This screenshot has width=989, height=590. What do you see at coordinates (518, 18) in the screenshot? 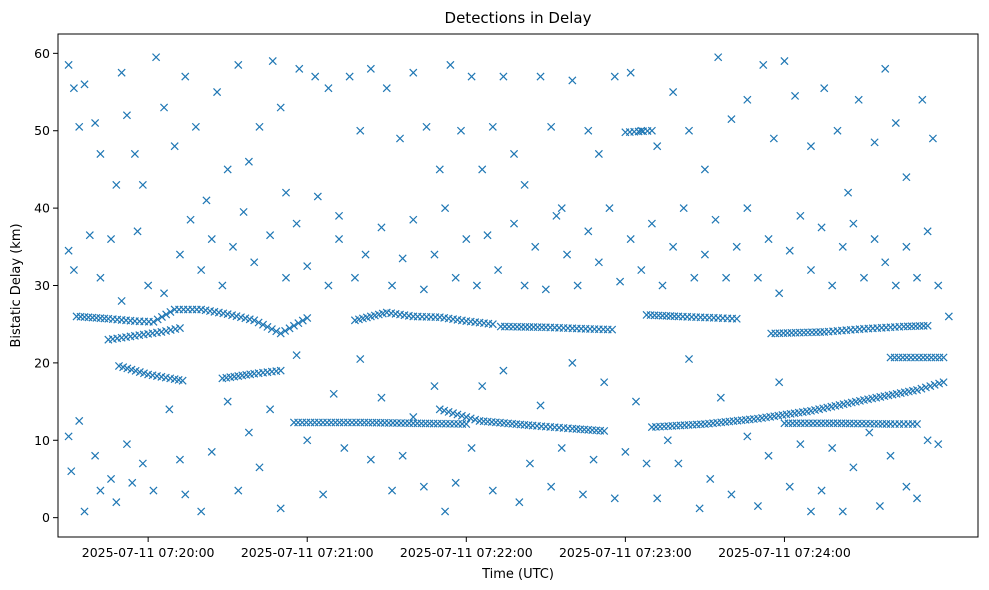
I see `chart-title: Detections in Delay` at bounding box center [518, 18].